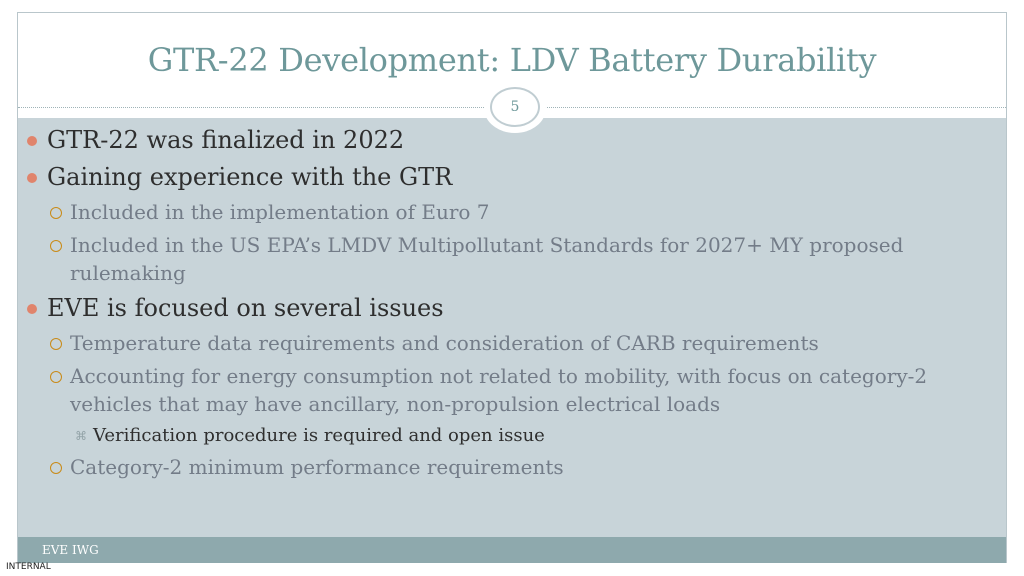 The height and width of the screenshot is (576, 1024). I want to click on sub-bullet-text: Included in the implementation of Euro 7, so click(280, 212).